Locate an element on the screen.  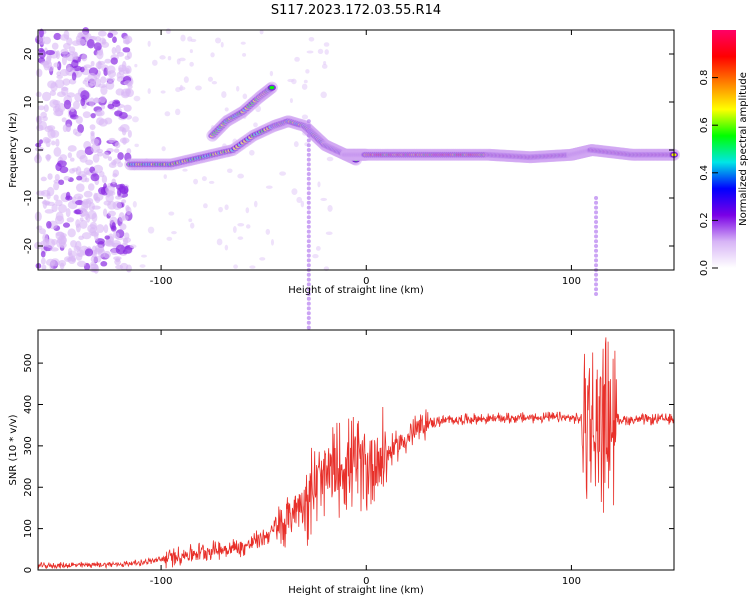
spectrogram-xtick-label: -100 is located at coordinates (161, 281).